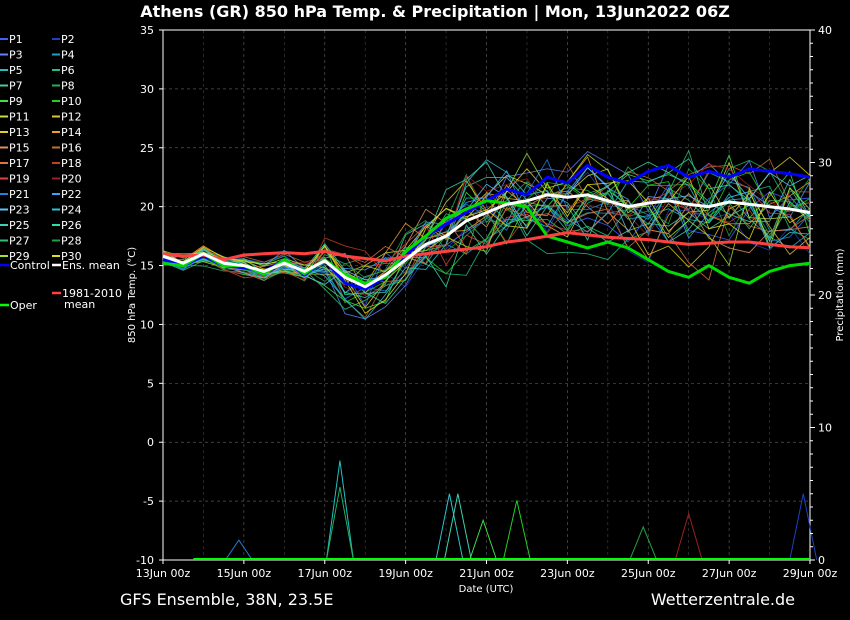 The width and height of the screenshot is (850, 620). I want to click on legend-label-p26: P26, so click(71, 225).